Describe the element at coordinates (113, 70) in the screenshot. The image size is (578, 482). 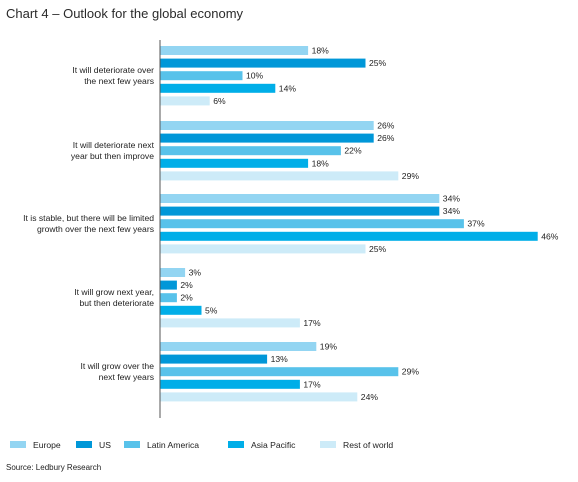
I see `category-label: It will deteriorate over` at that location.